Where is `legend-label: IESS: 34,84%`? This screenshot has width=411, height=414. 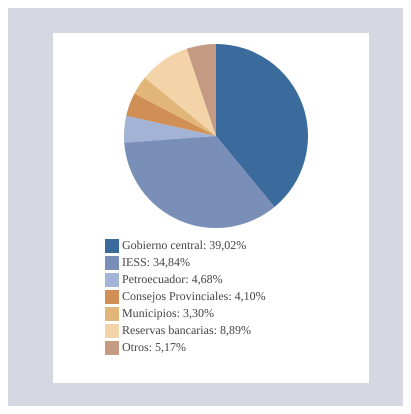
legend-label: IESS: 34,84% is located at coordinates (156, 262).